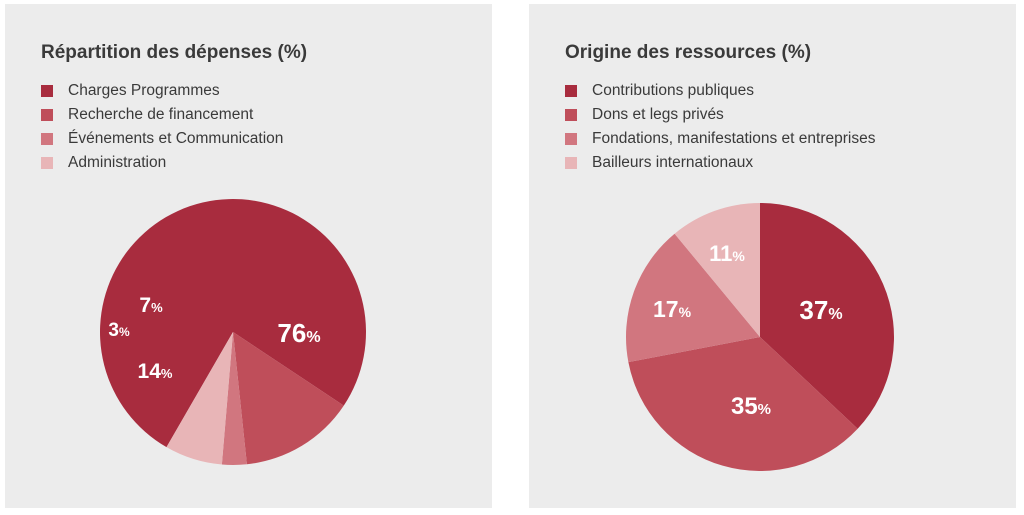 Image resolution: width=1024 pixels, height=515 pixels. I want to click on legend-label: Charges Programmes, so click(144, 90).